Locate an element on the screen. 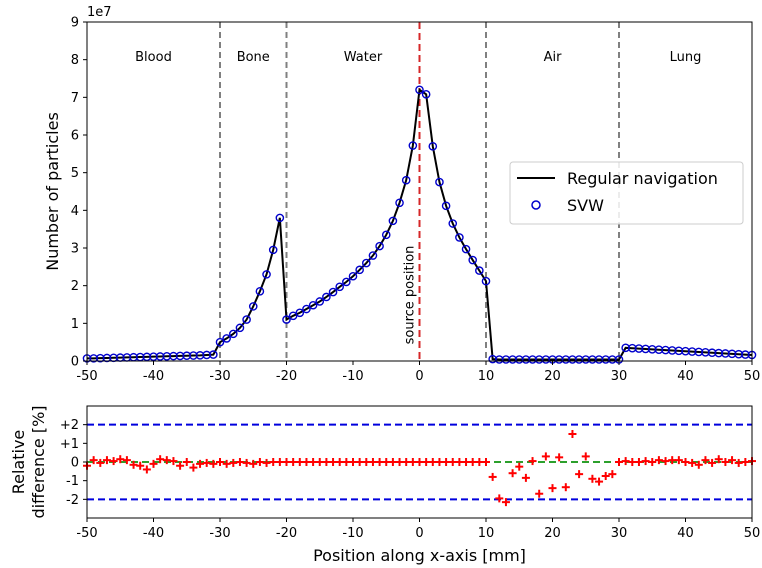 This screenshot has width=762, height=568. region-label-bone: Bone is located at coordinates (253, 57).